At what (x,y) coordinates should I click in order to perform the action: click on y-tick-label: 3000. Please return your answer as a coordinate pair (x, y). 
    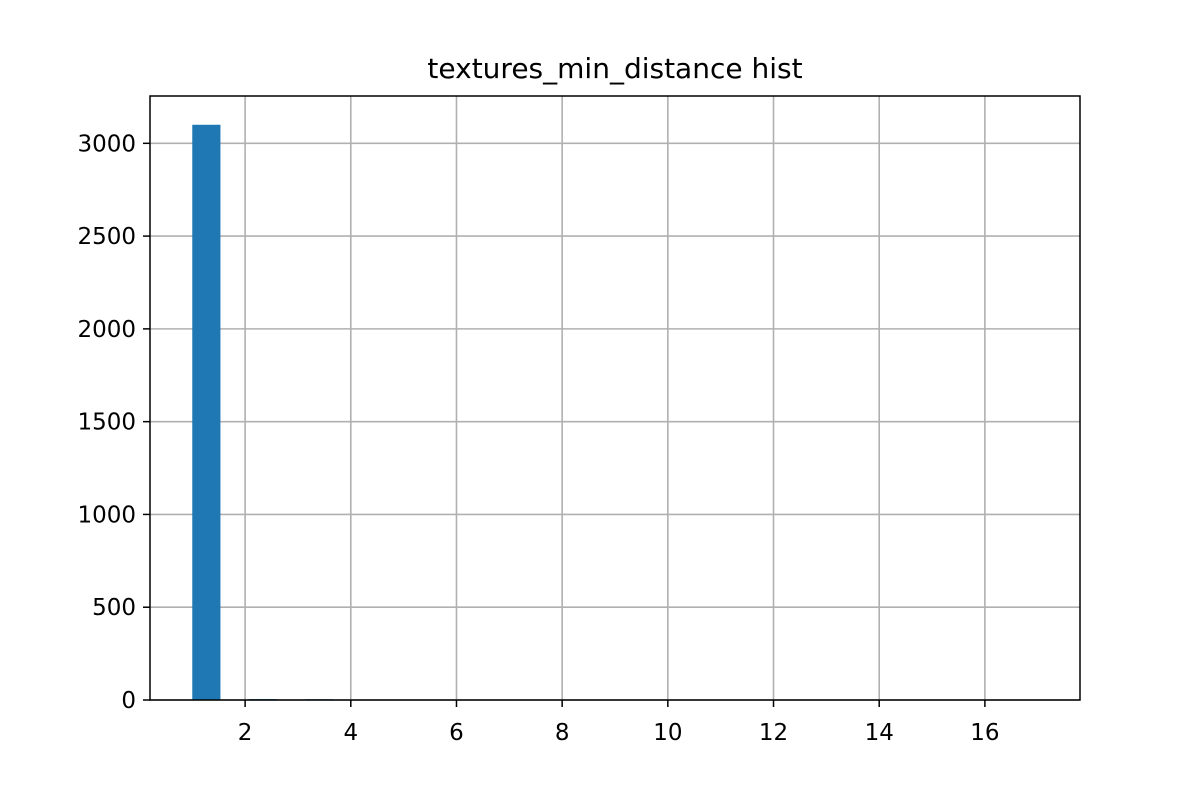
    Looking at the image, I should click on (106, 144).